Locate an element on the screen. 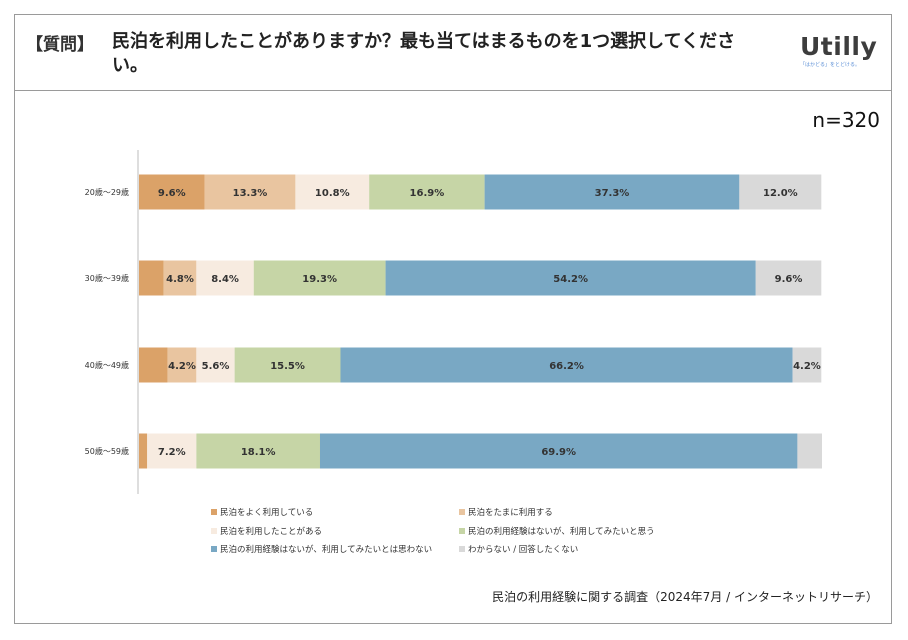 The width and height of the screenshot is (908, 640). legend-label: 民泊をよく利用している is located at coordinates (266, 512).